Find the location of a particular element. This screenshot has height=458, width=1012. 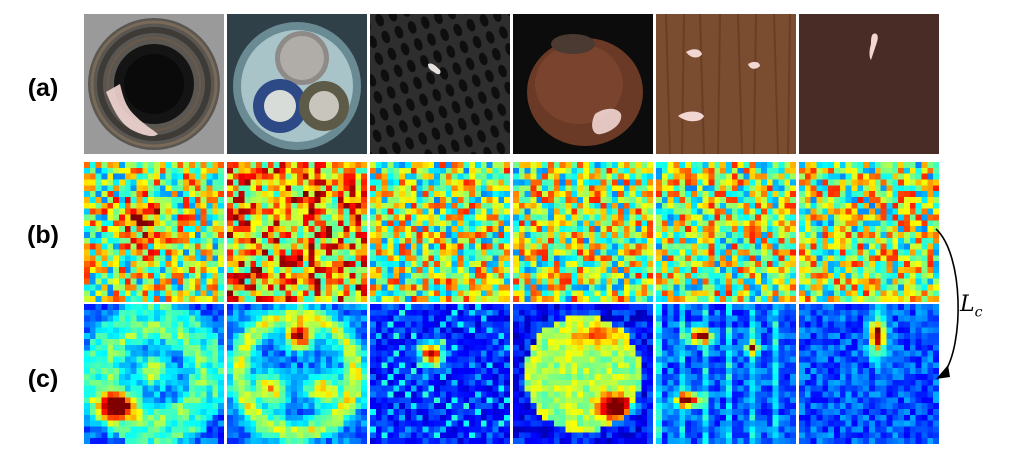

image-wood is located at coordinates (726, 84).